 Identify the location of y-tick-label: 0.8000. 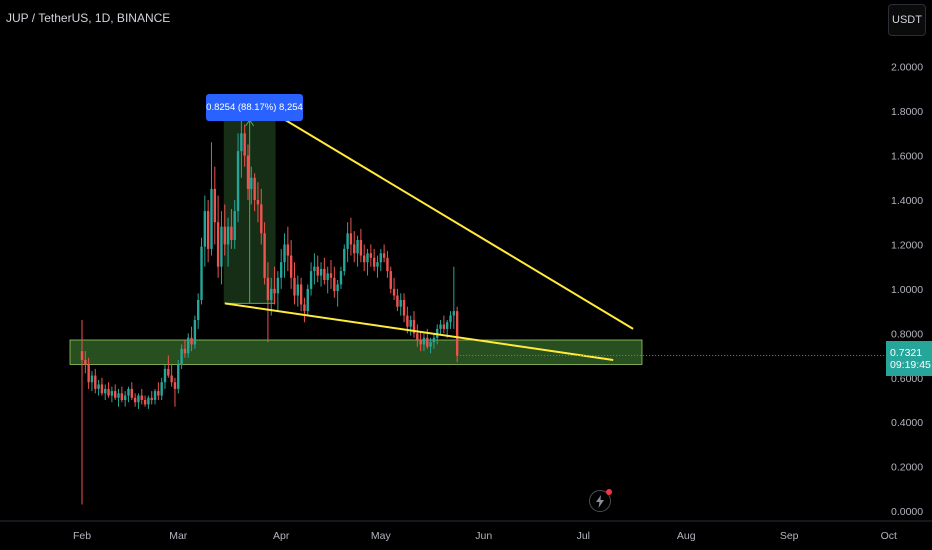
(907, 334).